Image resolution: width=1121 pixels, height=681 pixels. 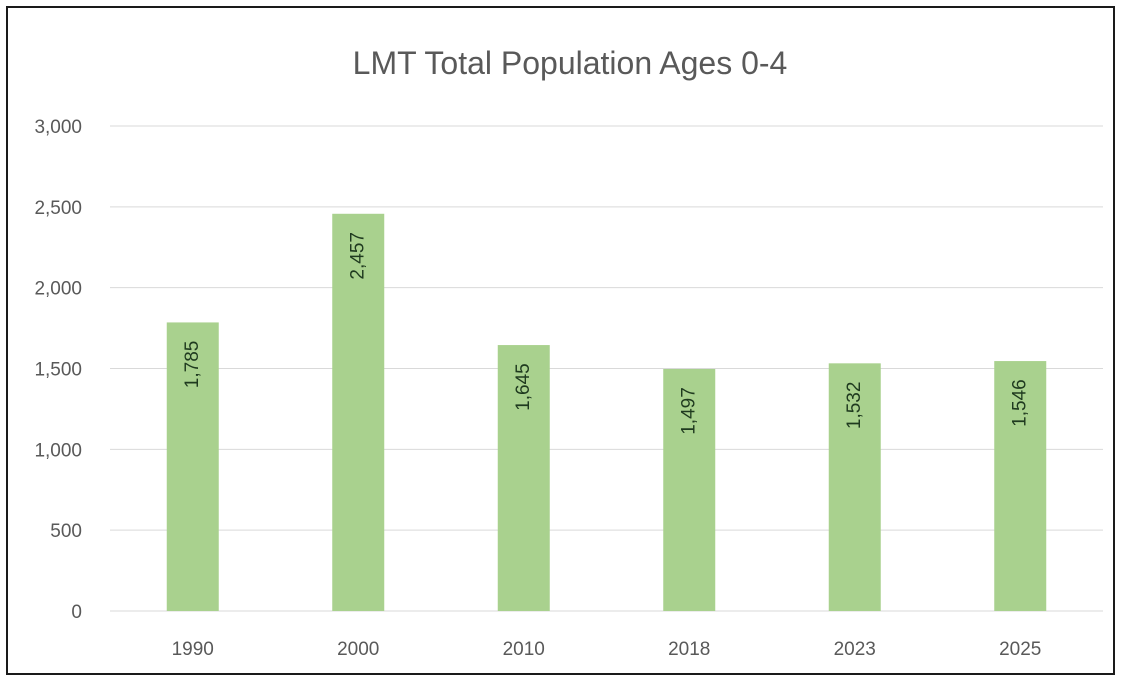 I want to click on data-label: 1,497, so click(x=689, y=411).